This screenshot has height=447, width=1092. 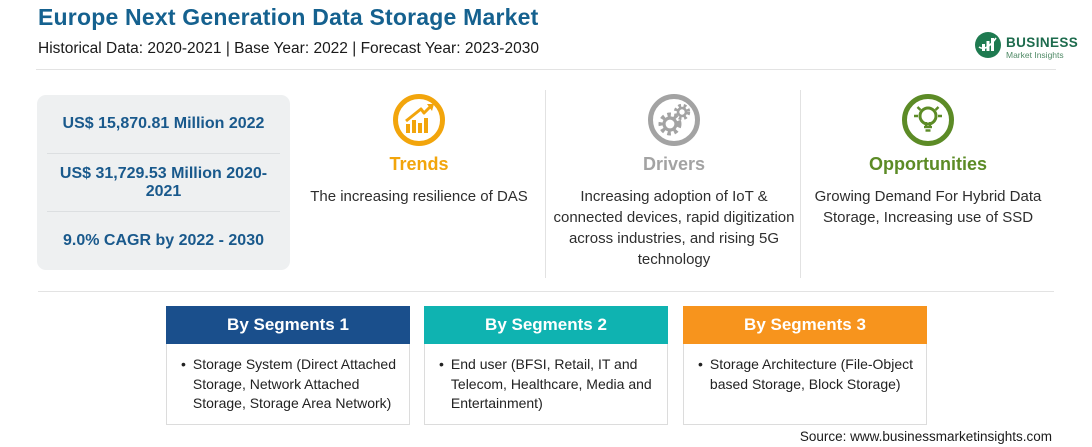 What do you see at coordinates (163, 240) in the screenshot?
I see `stat-cagr: 9.0% CAGR by 2022 - 2030` at bounding box center [163, 240].